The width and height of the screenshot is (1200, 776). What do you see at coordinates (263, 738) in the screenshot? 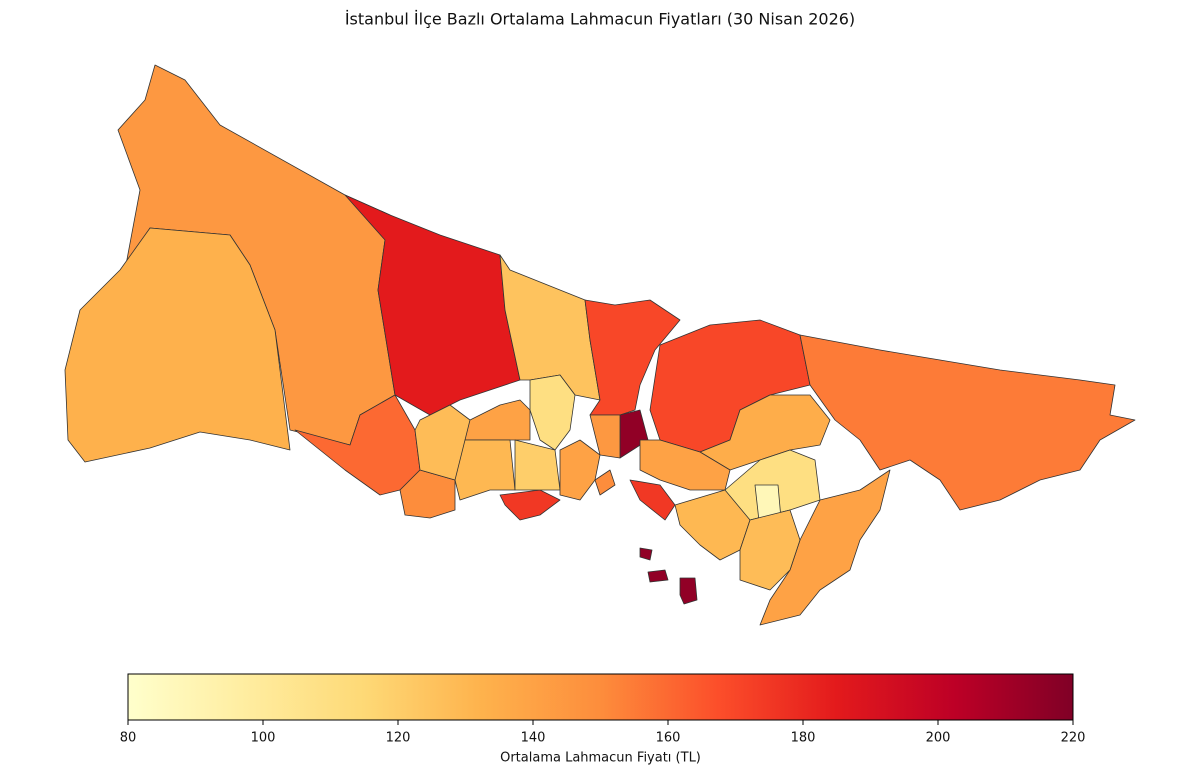
I see `colorbar-tick-label: 100` at bounding box center [263, 738].